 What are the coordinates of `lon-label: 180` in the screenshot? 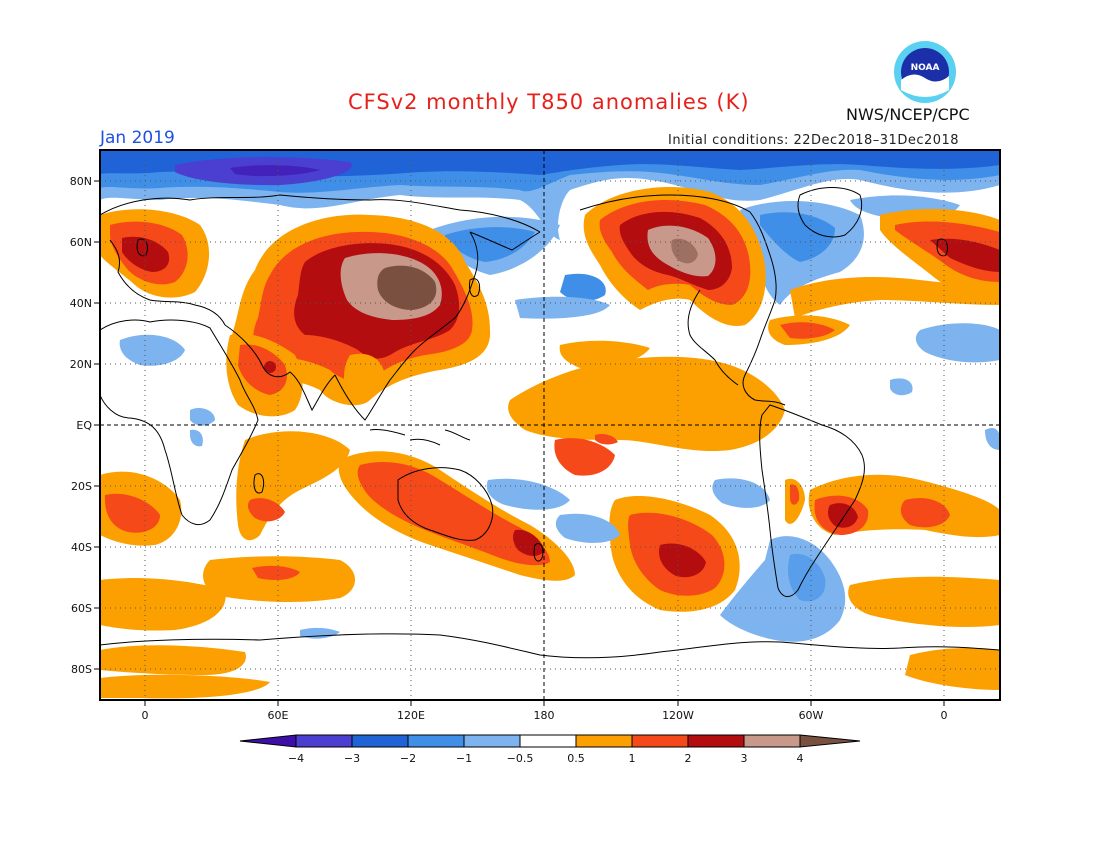 It's located at (544, 715).